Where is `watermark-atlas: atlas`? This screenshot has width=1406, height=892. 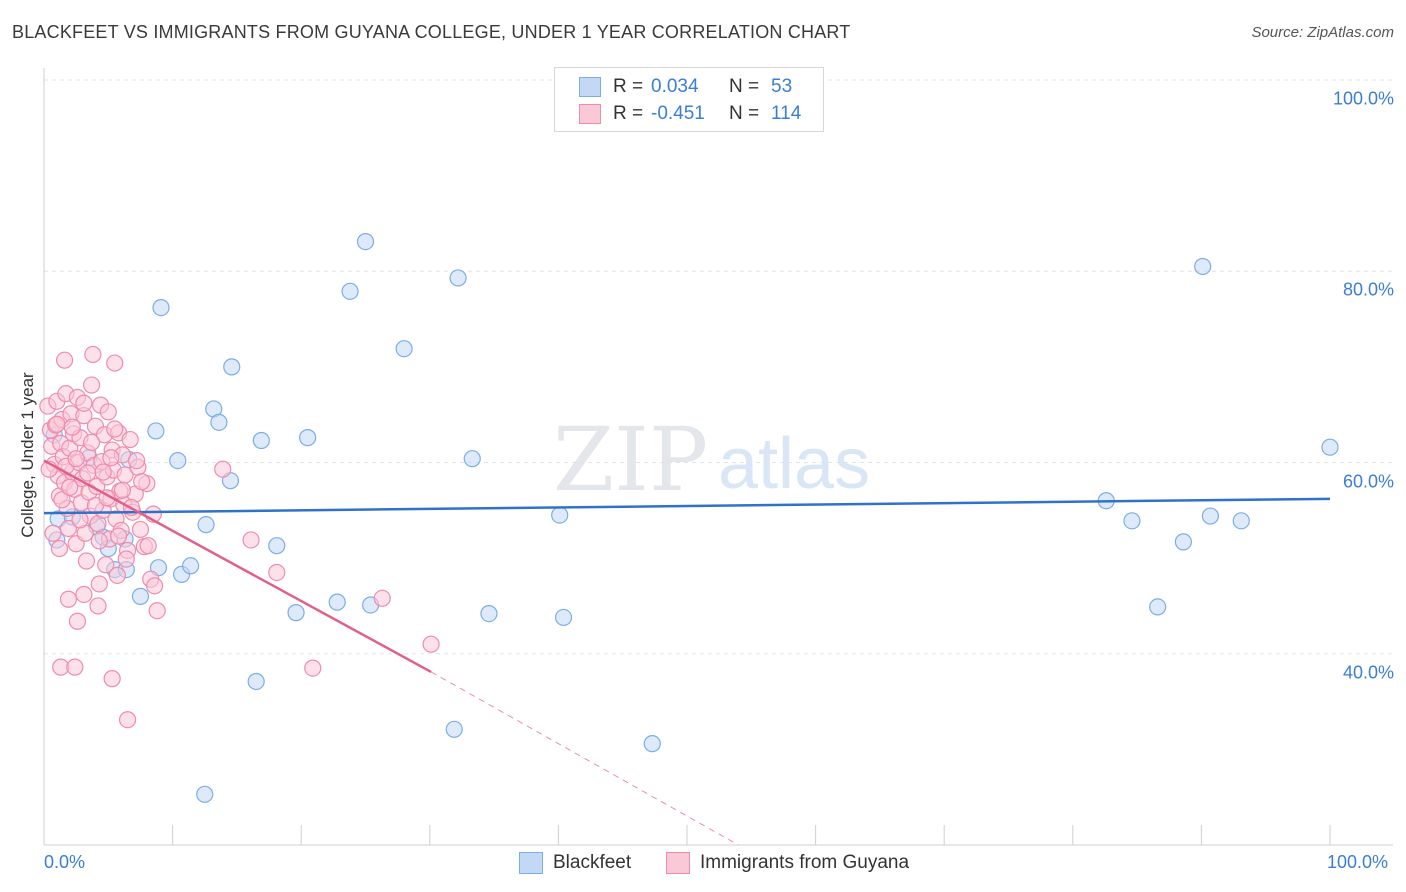 watermark-atlas: atlas is located at coordinates (794, 464).